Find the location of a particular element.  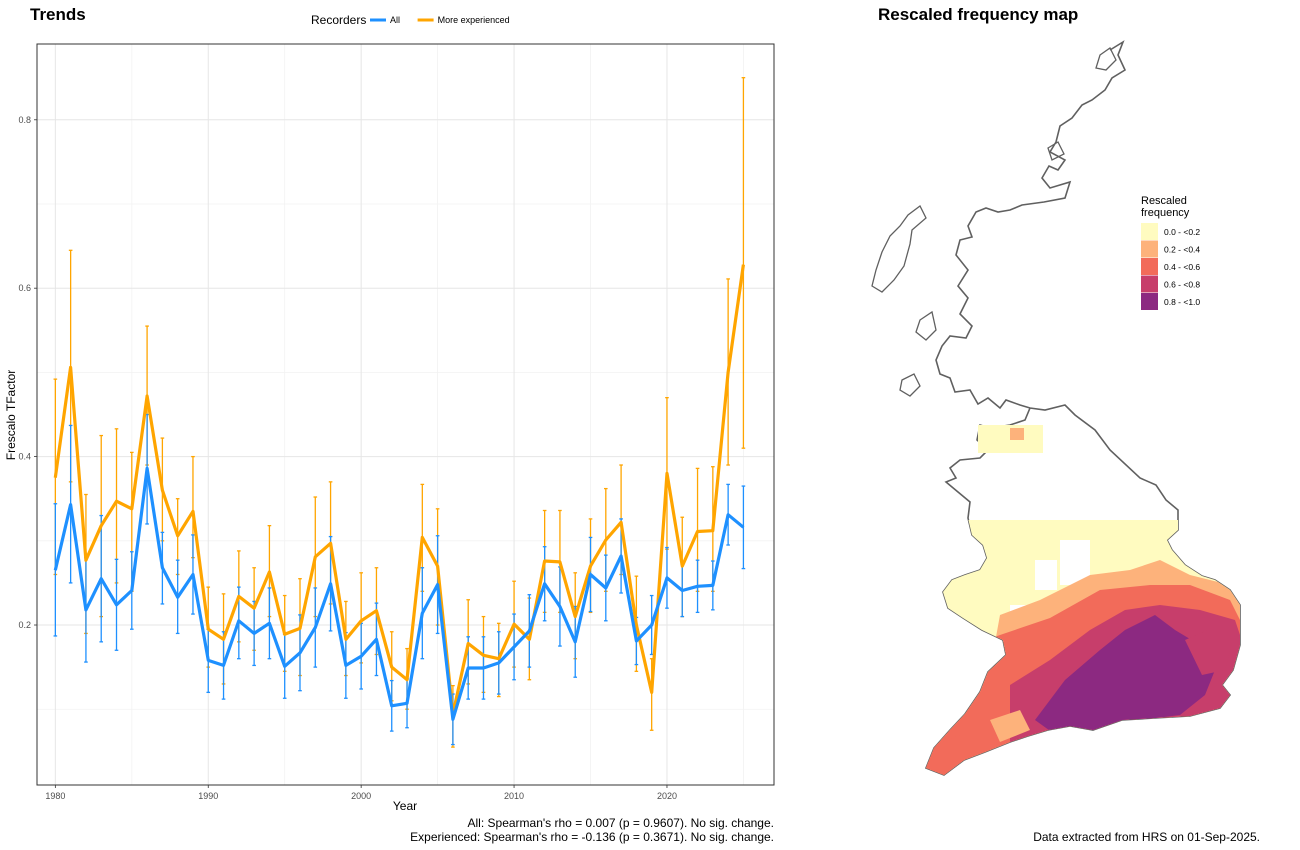

chart-legend: Recorders All More experienced is located at coordinates (410, 20).